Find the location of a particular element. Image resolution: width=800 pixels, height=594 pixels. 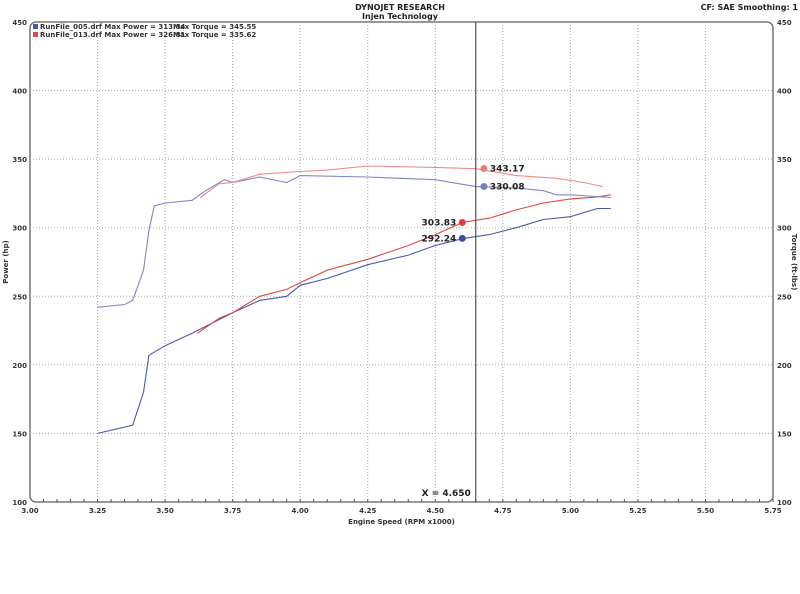

y2-tick-label: 200 is located at coordinates (784, 366).